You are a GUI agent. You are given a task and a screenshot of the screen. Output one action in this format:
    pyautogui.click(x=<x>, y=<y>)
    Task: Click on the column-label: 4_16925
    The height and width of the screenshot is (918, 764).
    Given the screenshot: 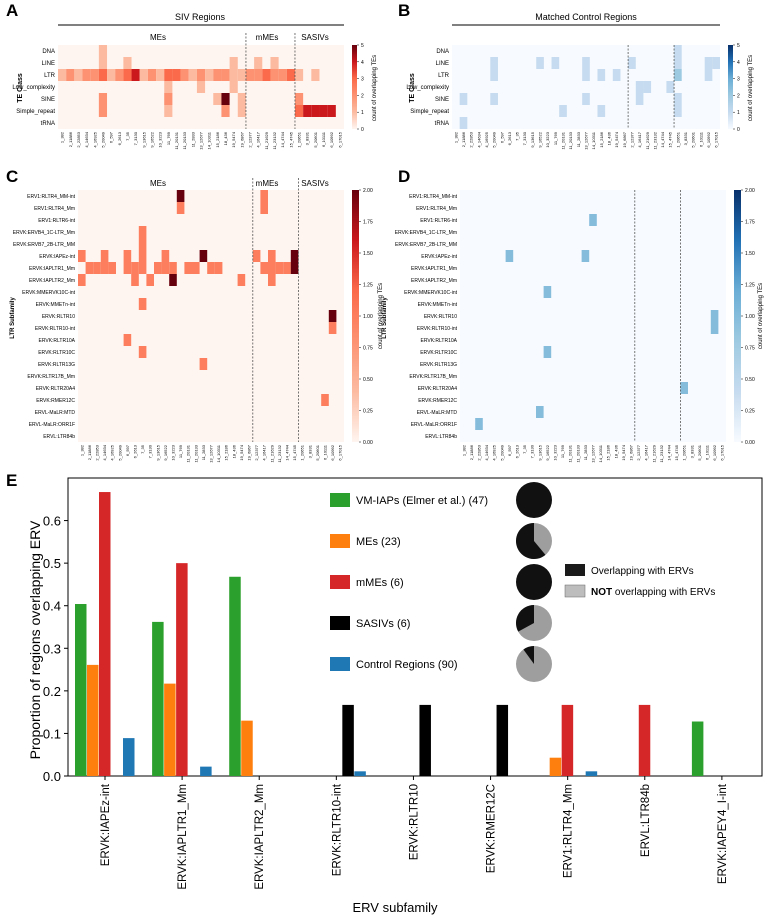 What is the action you would take?
    pyautogui.click(x=112, y=452)
    